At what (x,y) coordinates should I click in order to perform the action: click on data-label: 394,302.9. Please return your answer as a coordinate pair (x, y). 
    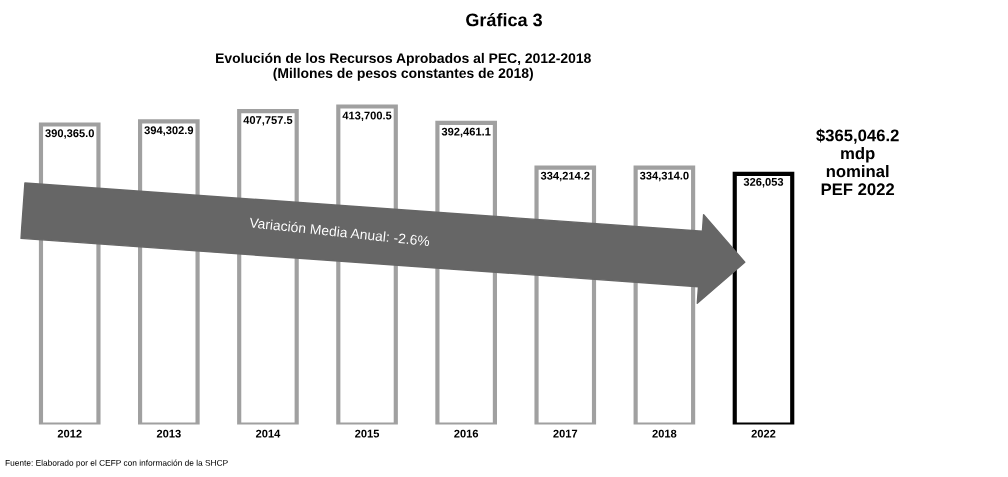
    Looking at the image, I should click on (169, 131).